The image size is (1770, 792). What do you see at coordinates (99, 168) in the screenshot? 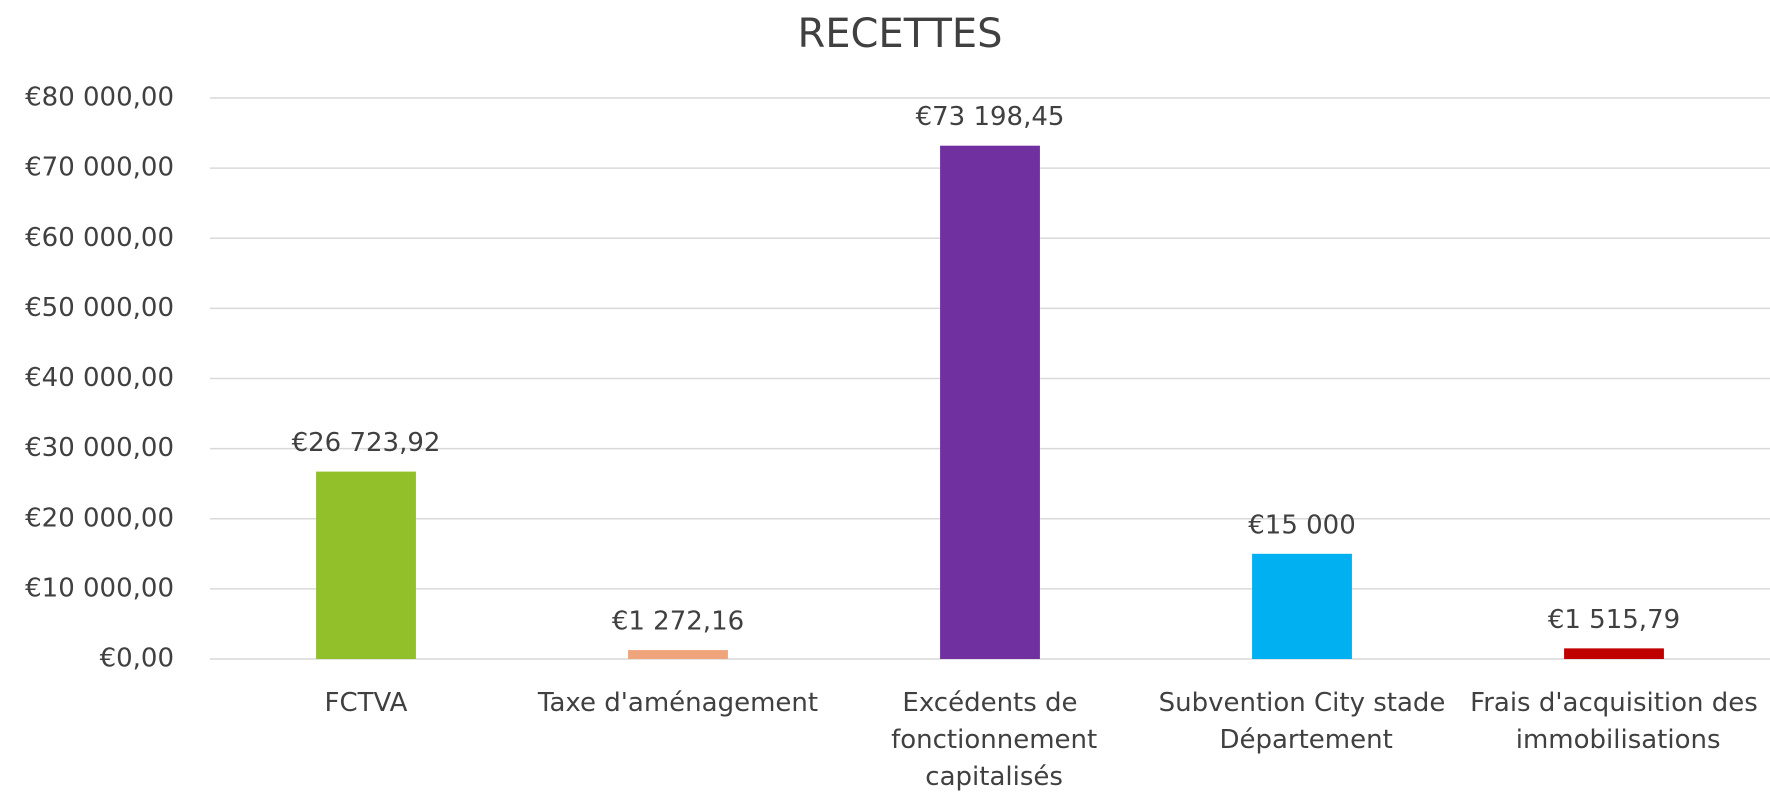
I see `y-tick-label: €70 000,00` at bounding box center [99, 168].